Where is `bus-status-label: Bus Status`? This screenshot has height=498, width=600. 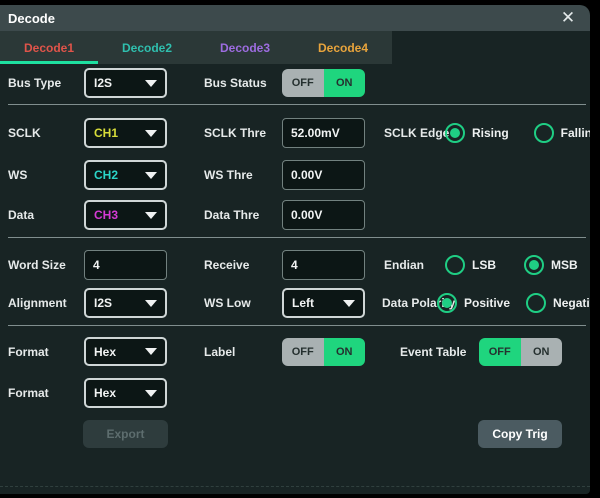 bus-status-label: Bus Status is located at coordinates (235, 83).